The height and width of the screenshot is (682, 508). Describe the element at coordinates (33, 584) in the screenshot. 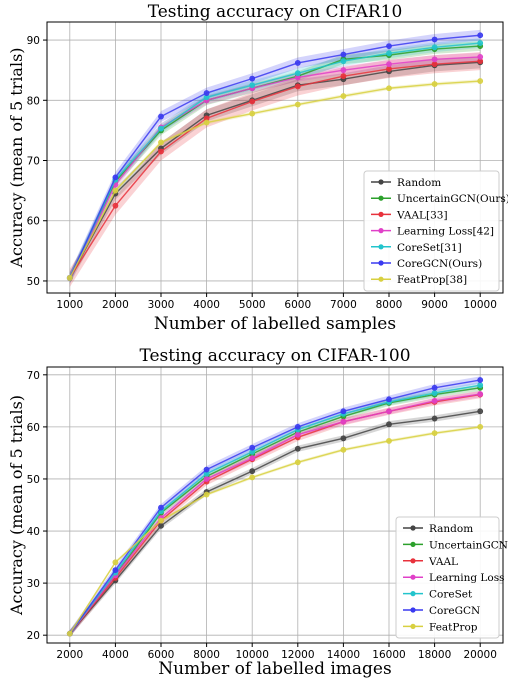

I see `y-tick-label: 30` at that location.